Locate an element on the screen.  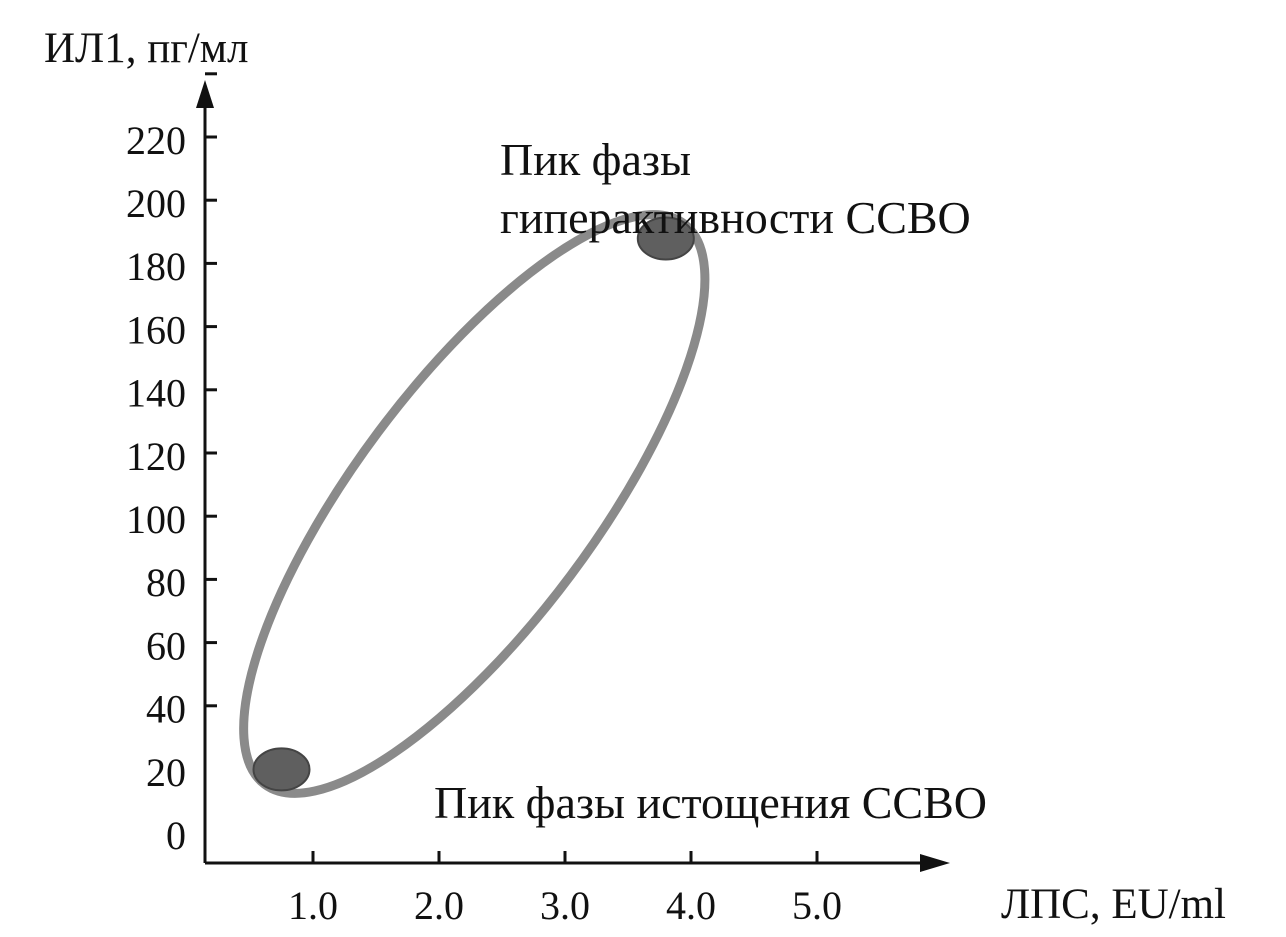
x-tick-label: 5.0 is located at coordinates (817, 905).